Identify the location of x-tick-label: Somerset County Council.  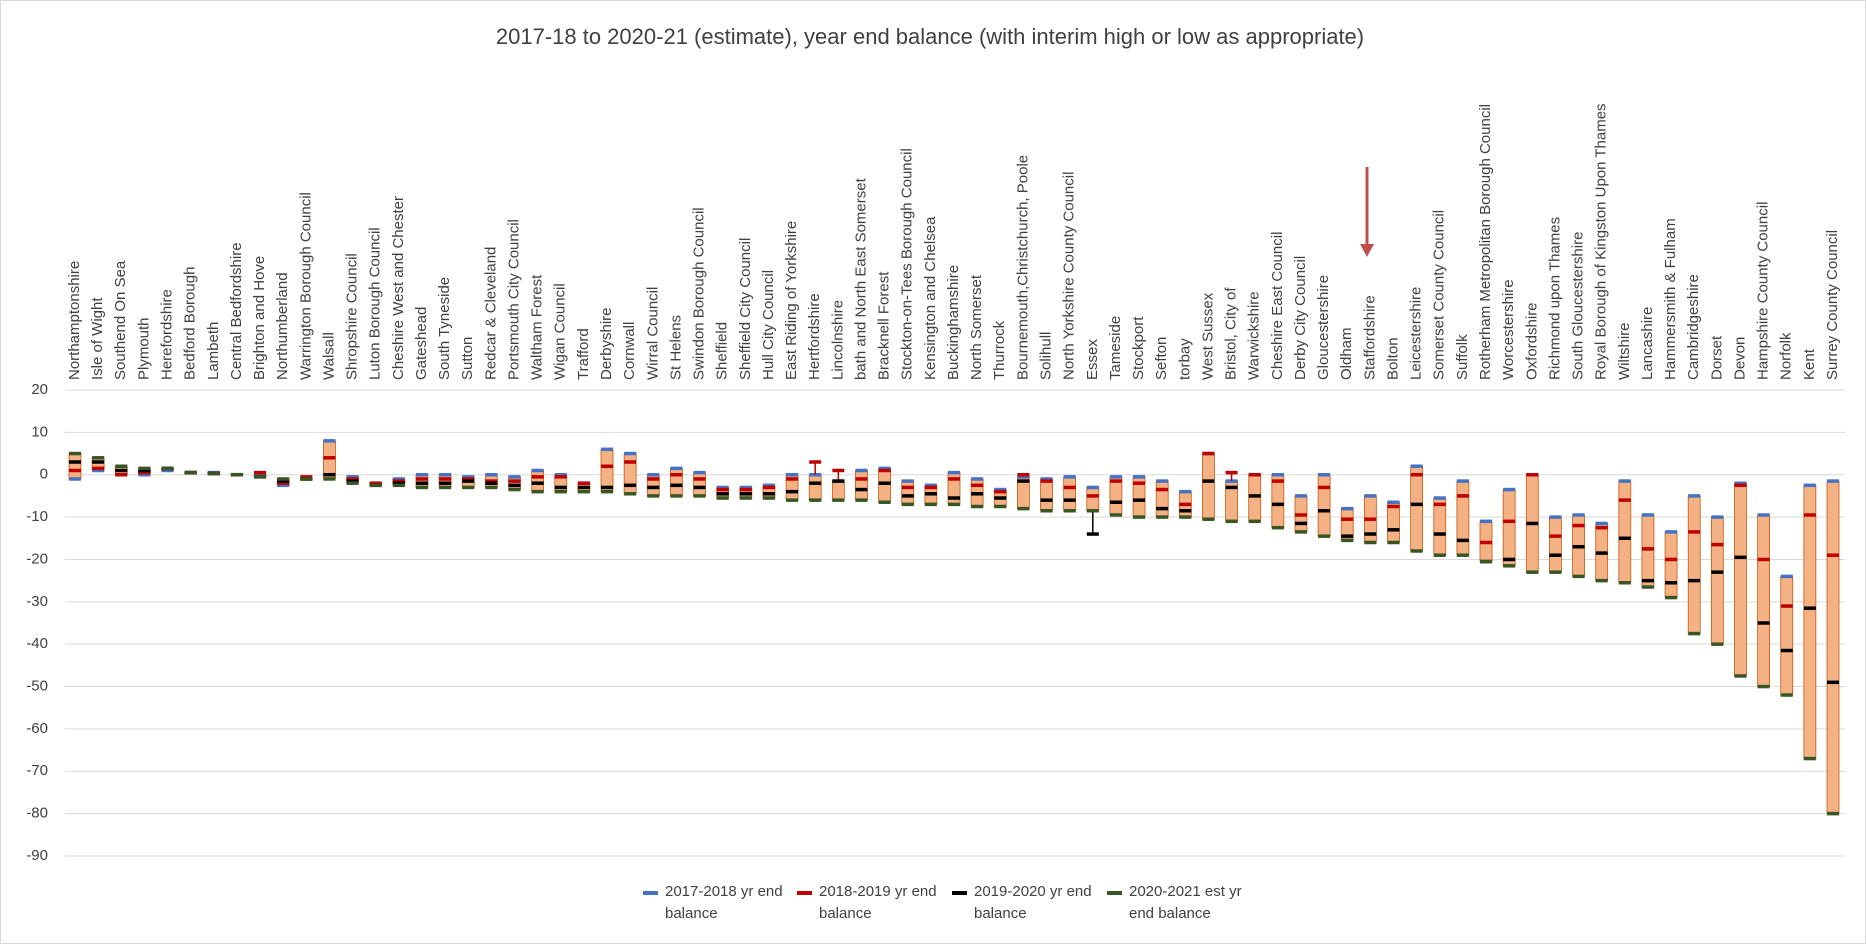
(1439, 295).